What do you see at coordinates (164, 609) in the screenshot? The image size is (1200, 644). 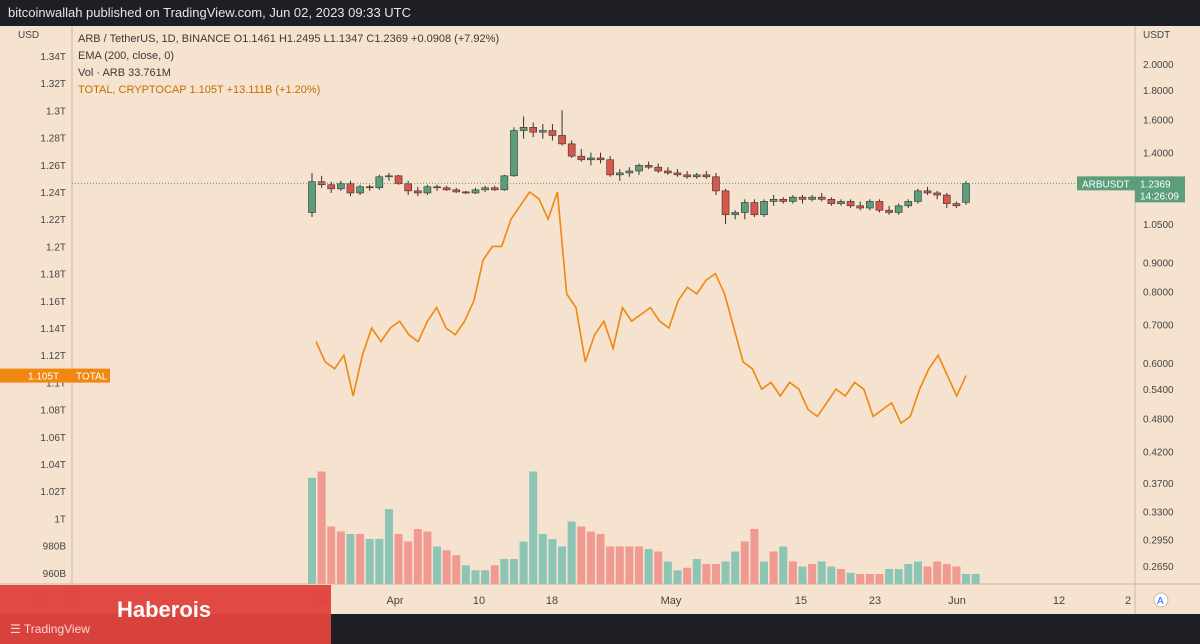 I see `watermark-text: Haberois` at bounding box center [164, 609].